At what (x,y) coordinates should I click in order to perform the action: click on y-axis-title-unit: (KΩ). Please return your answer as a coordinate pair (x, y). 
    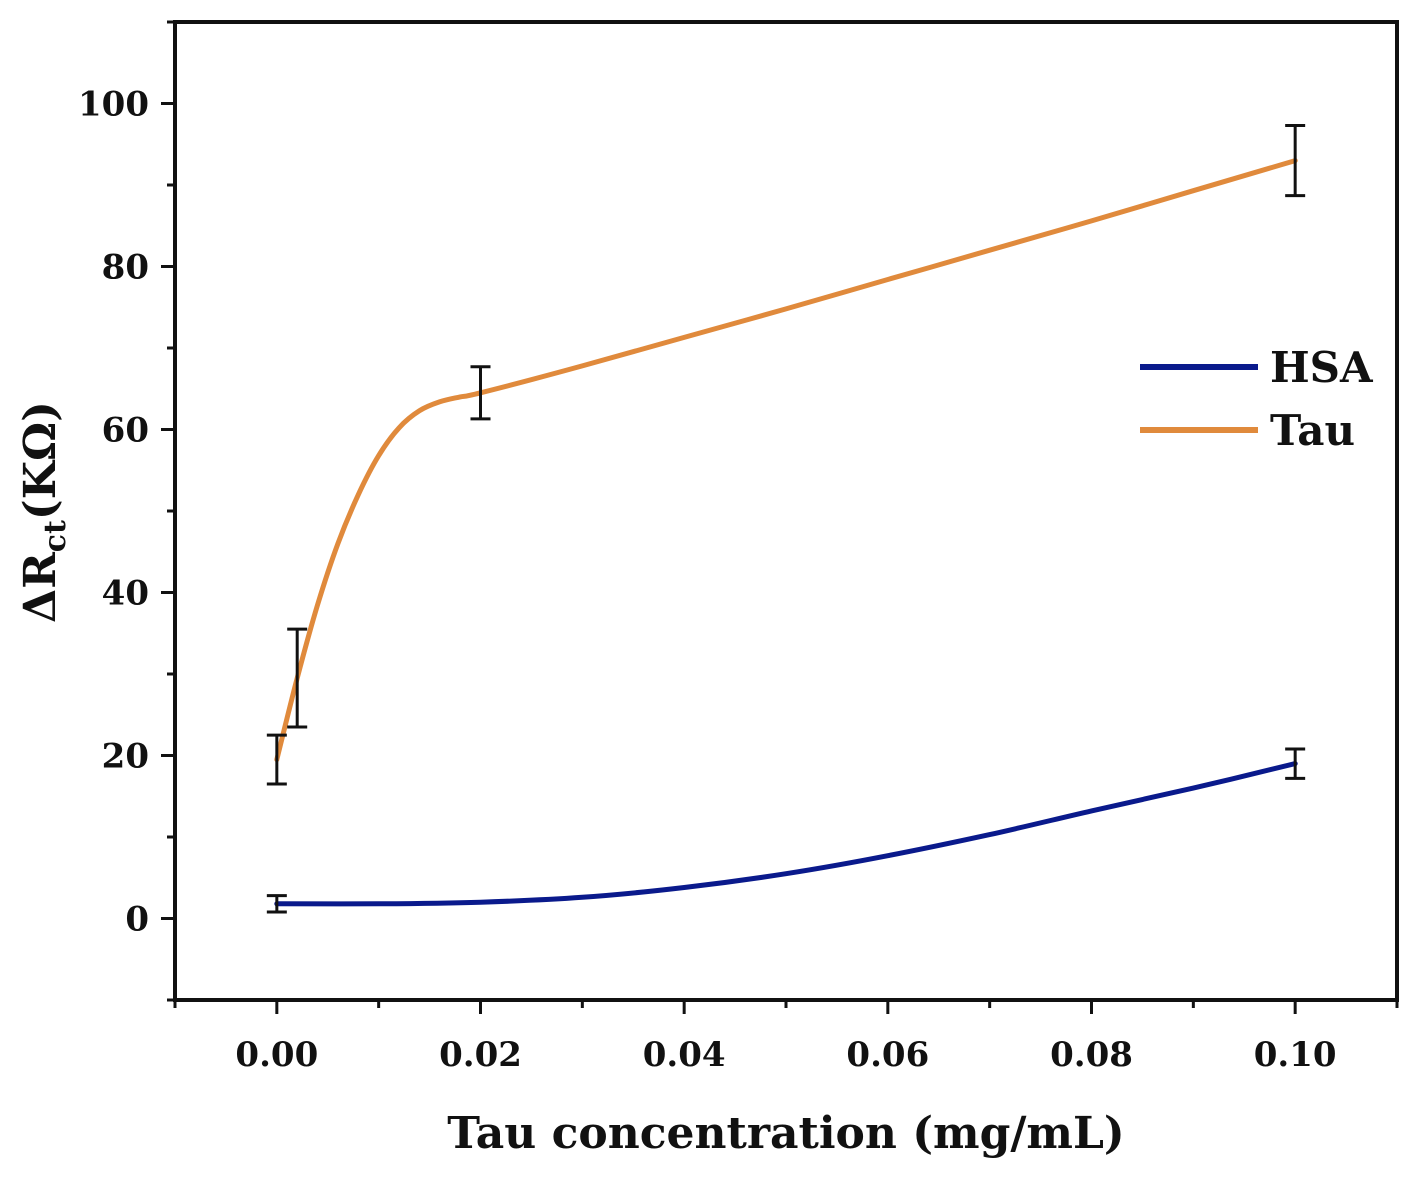
    Looking at the image, I should click on (40, 460).